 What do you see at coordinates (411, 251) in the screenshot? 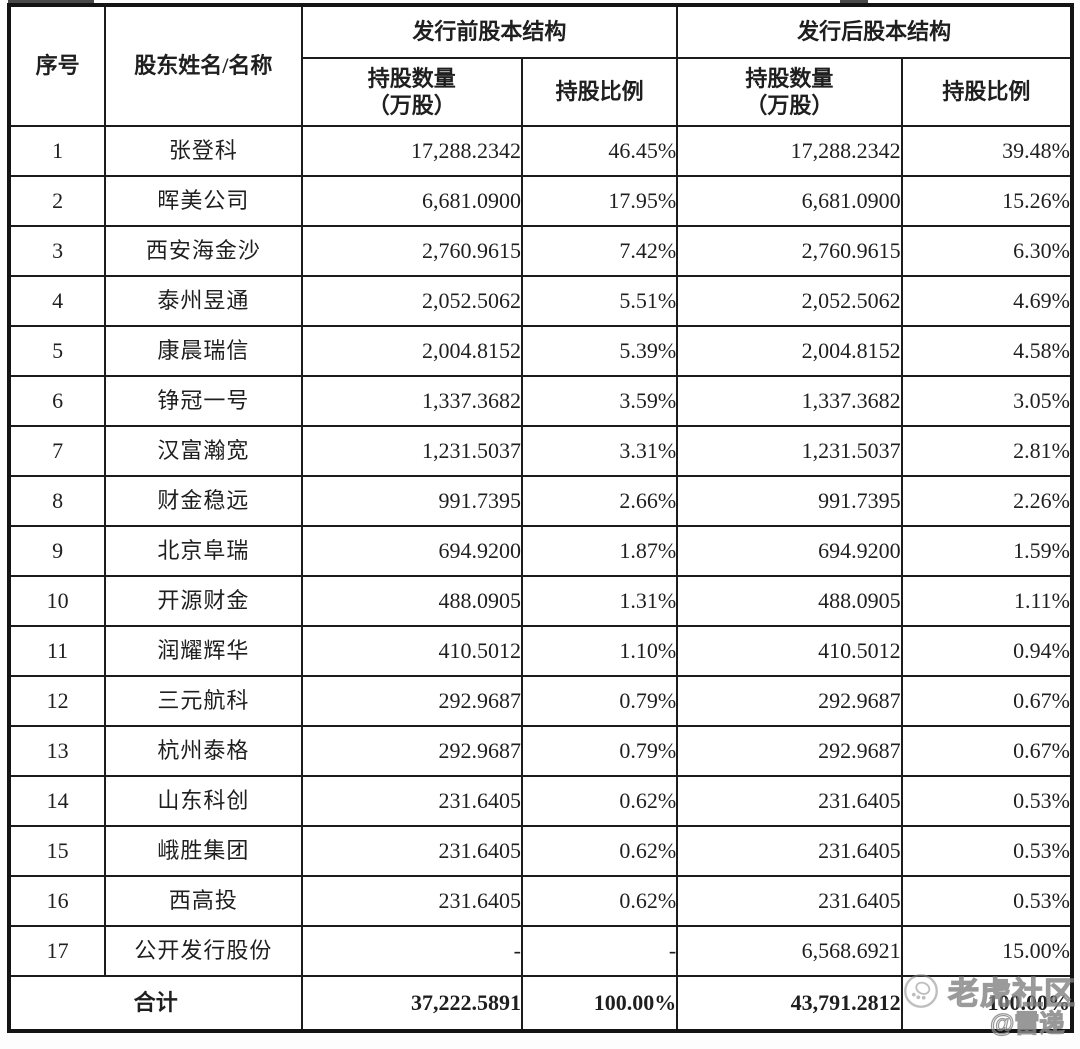
I see `row-pre-quantity: 2,760.9615` at bounding box center [411, 251].